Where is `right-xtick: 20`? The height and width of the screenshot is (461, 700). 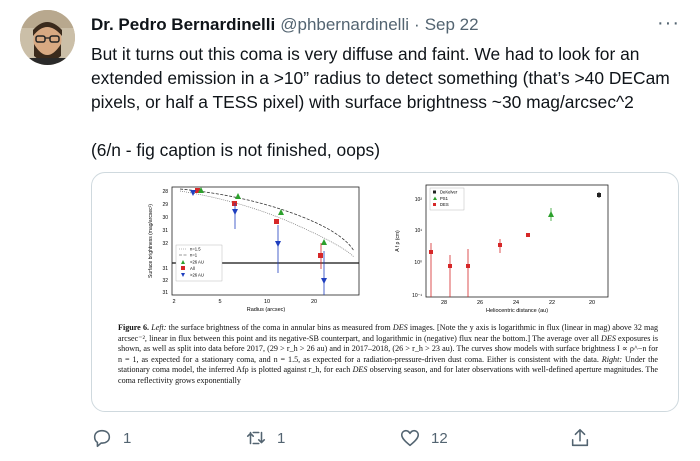
right-xtick: 20 is located at coordinates (592, 303).